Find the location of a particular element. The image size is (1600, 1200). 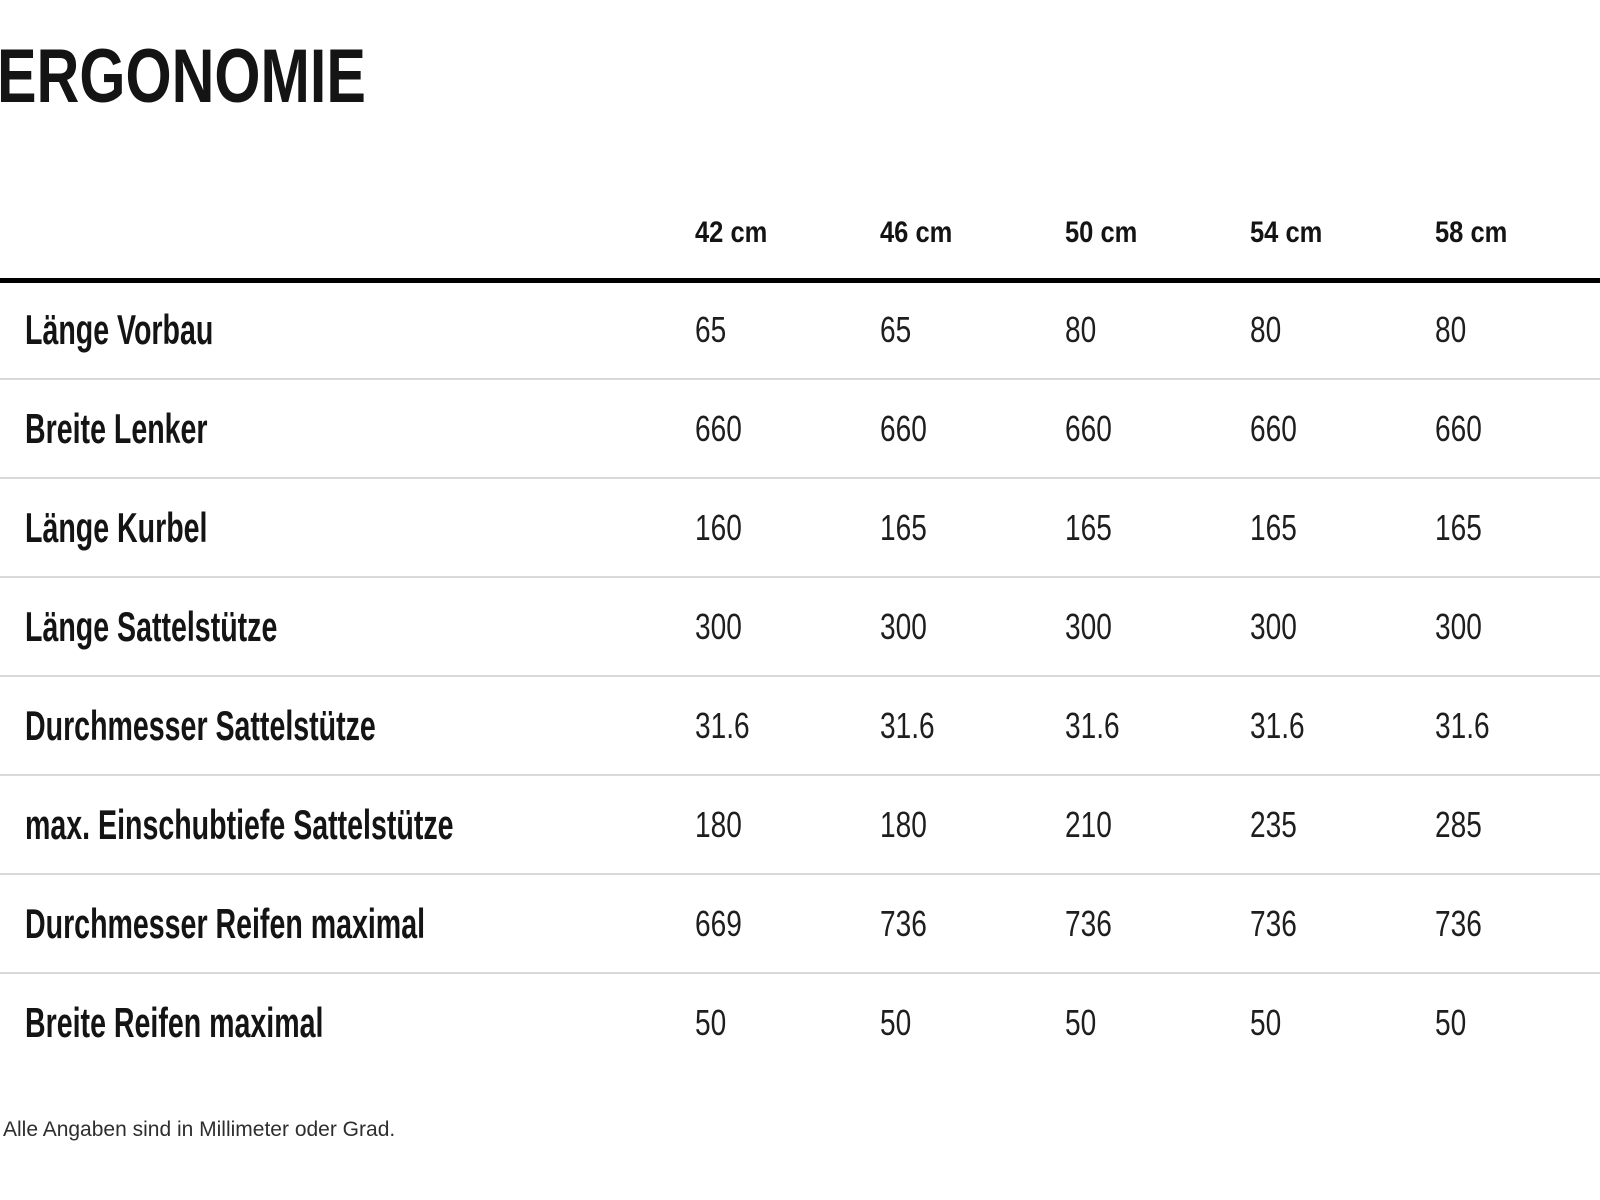

spec-value: 210 is located at coordinates (1157, 825).